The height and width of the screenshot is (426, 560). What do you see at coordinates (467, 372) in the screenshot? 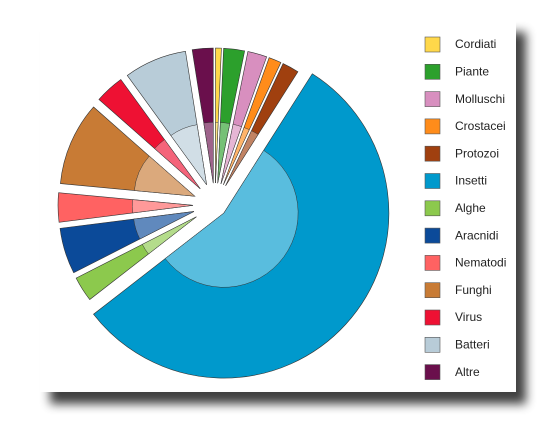
I see `legend-label: Altre` at bounding box center [467, 372].